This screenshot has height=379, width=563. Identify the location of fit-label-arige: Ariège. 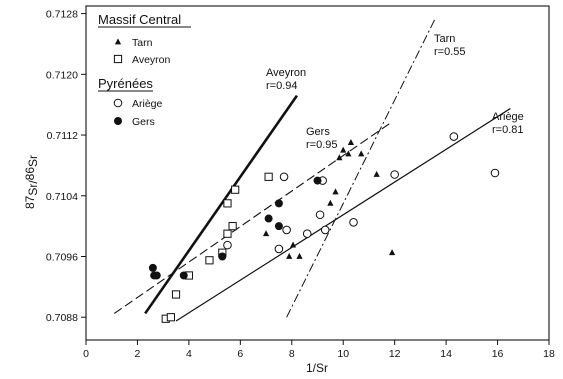
(508, 117).